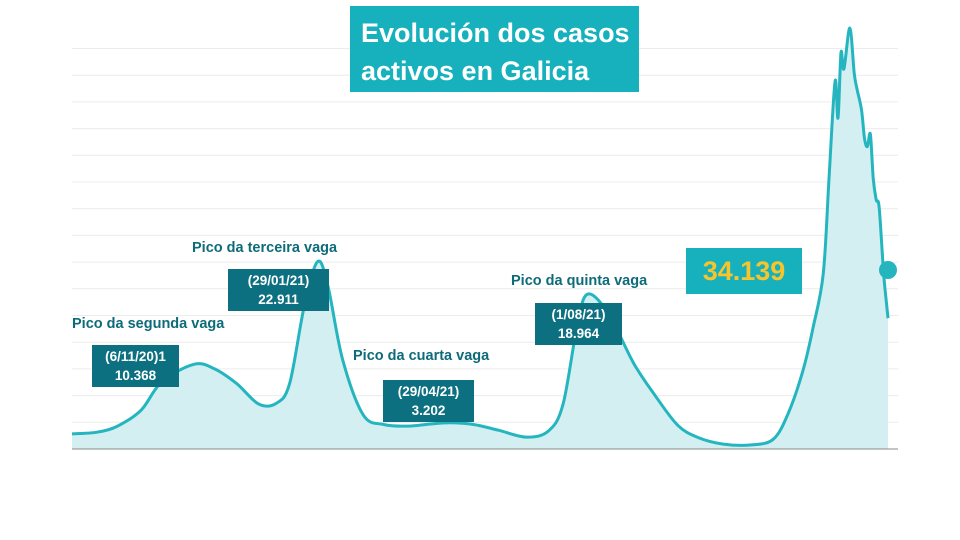 Image resolution: width=960 pixels, height=540 pixels. What do you see at coordinates (428, 391) in the screenshot?
I see `fourth-wave-date: (29/04/21)` at bounding box center [428, 391].